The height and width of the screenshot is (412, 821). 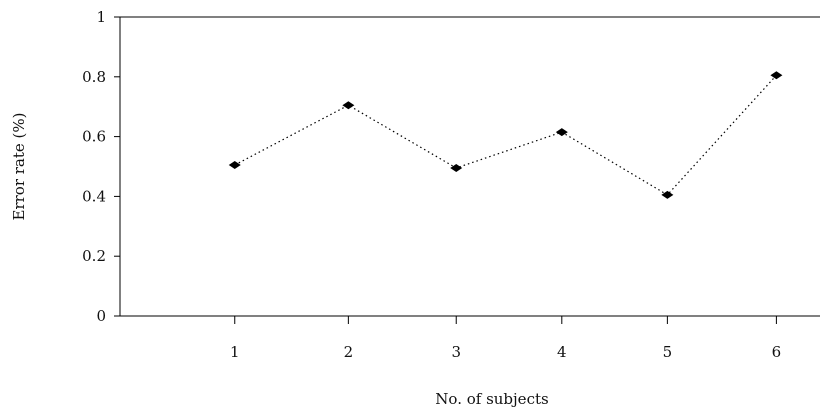 I want to click on x-ticks: 1 2 3 4 5 6, so click(x=505, y=338).